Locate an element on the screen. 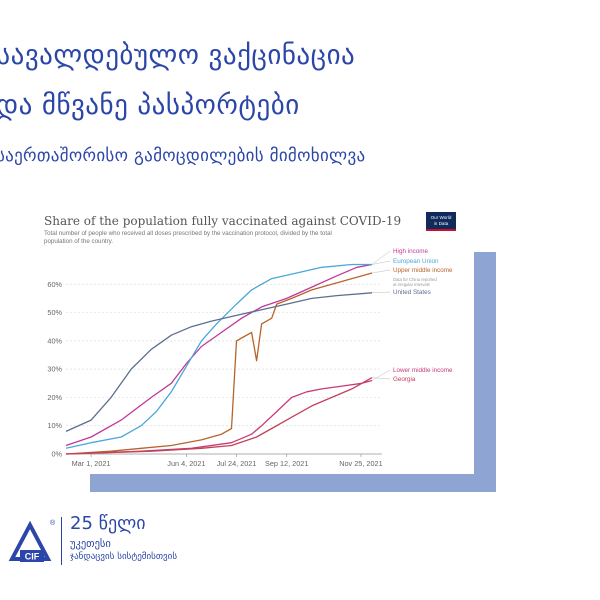 Image resolution: width=600 pixels, height=600 pixels. y-tick-label: 20% is located at coordinates (54, 397).